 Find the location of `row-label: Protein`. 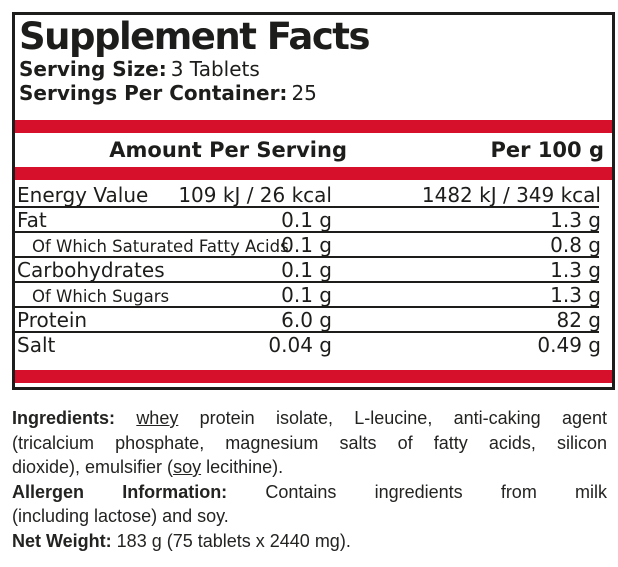

row-label: Protein is located at coordinates (52, 320).